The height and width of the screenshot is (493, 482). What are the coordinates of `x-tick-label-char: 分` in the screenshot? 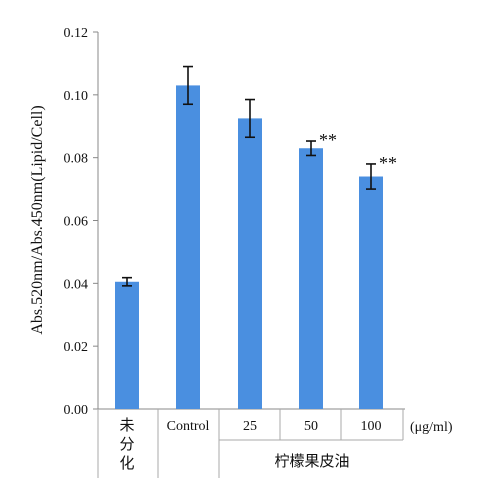 It's located at (126, 444).